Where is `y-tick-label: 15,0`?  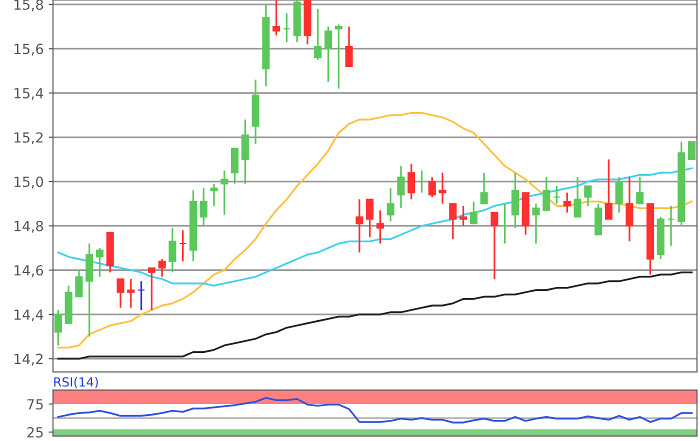
y-tick-label: 15,0 is located at coordinates (29, 182).